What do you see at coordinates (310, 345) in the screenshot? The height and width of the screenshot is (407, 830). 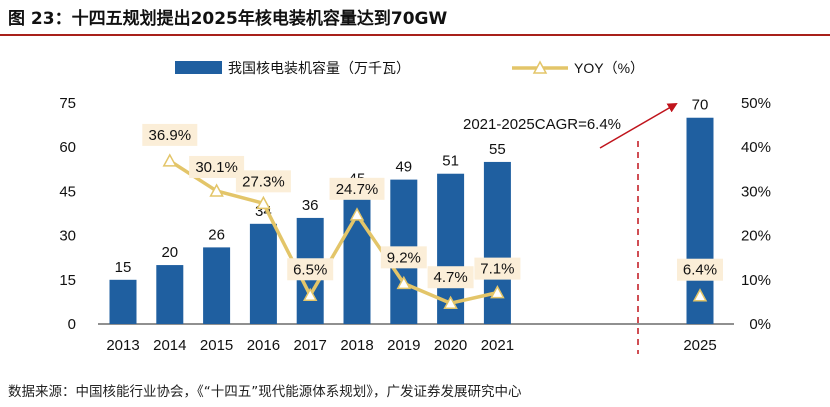 I see `x-tick-label: 2017` at bounding box center [310, 345].